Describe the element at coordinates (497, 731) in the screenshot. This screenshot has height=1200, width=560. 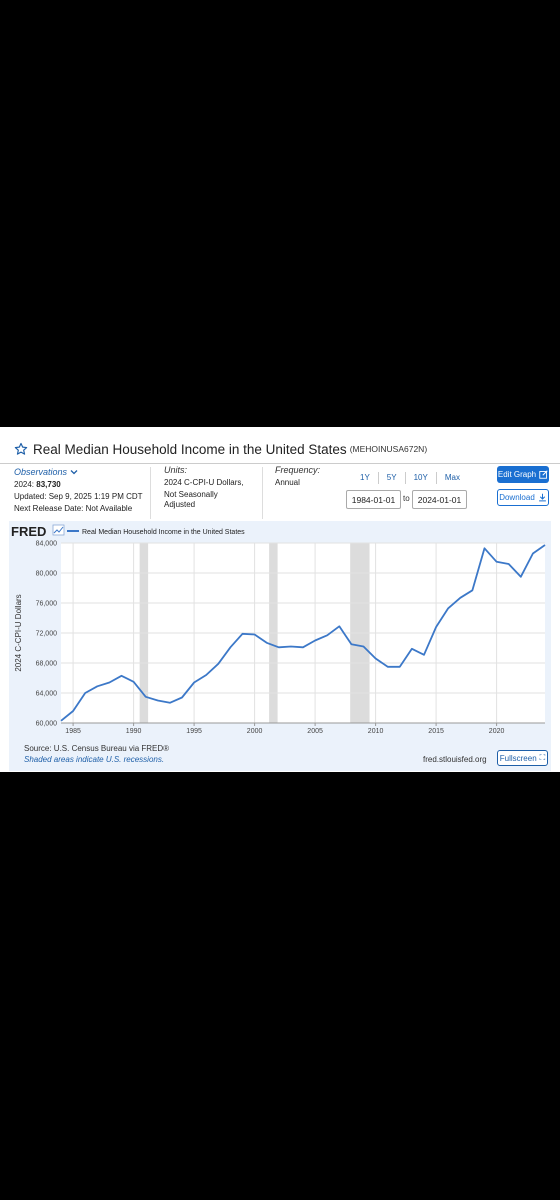
I see `x-tick-label: 2020` at that location.